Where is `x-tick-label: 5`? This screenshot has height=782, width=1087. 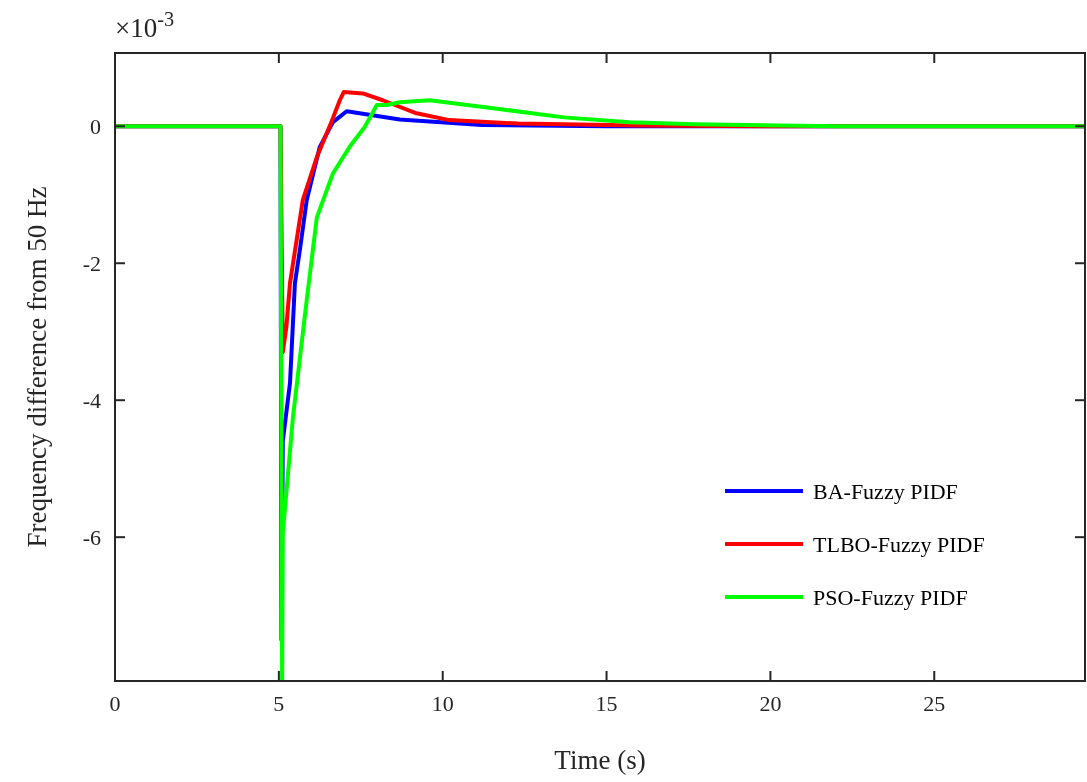 x-tick-label: 5 is located at coordinates (279, 703).